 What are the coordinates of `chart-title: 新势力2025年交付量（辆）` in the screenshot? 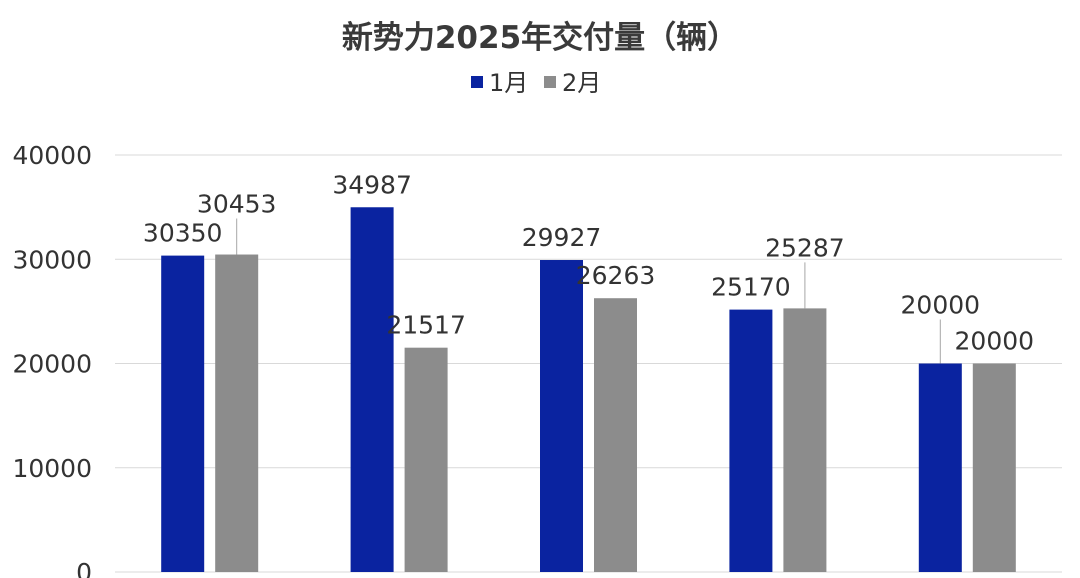 It's located at (540, 38).